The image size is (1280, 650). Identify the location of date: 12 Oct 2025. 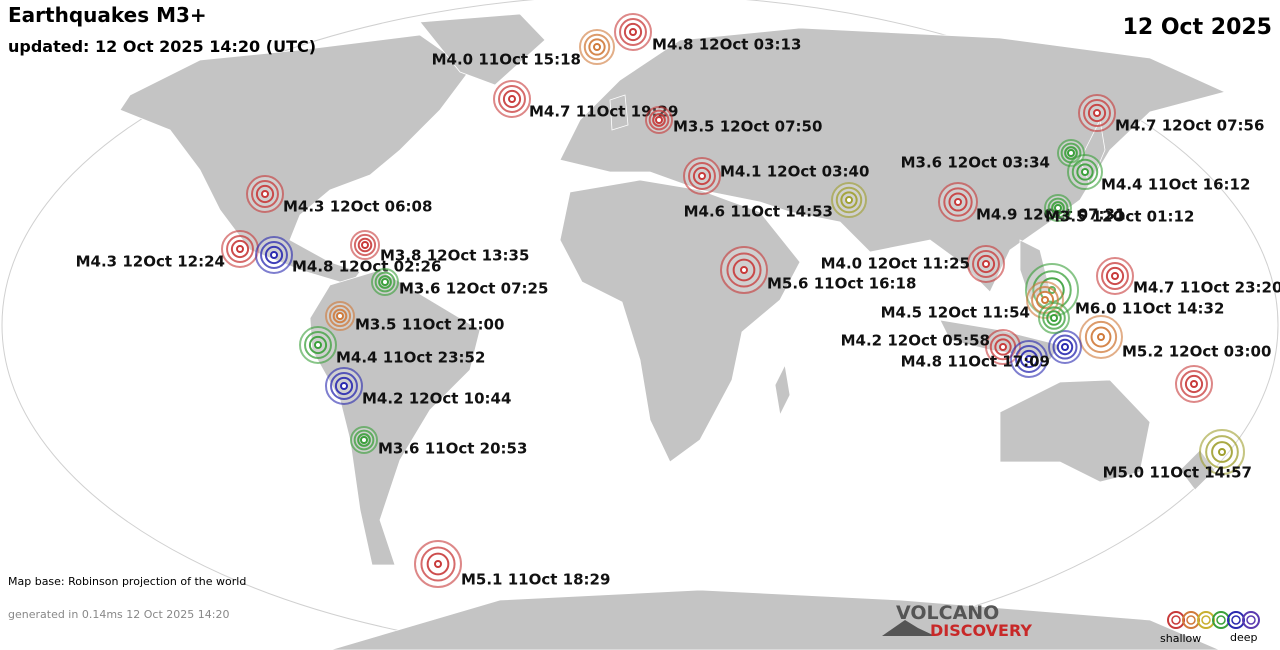
(1197, 27).